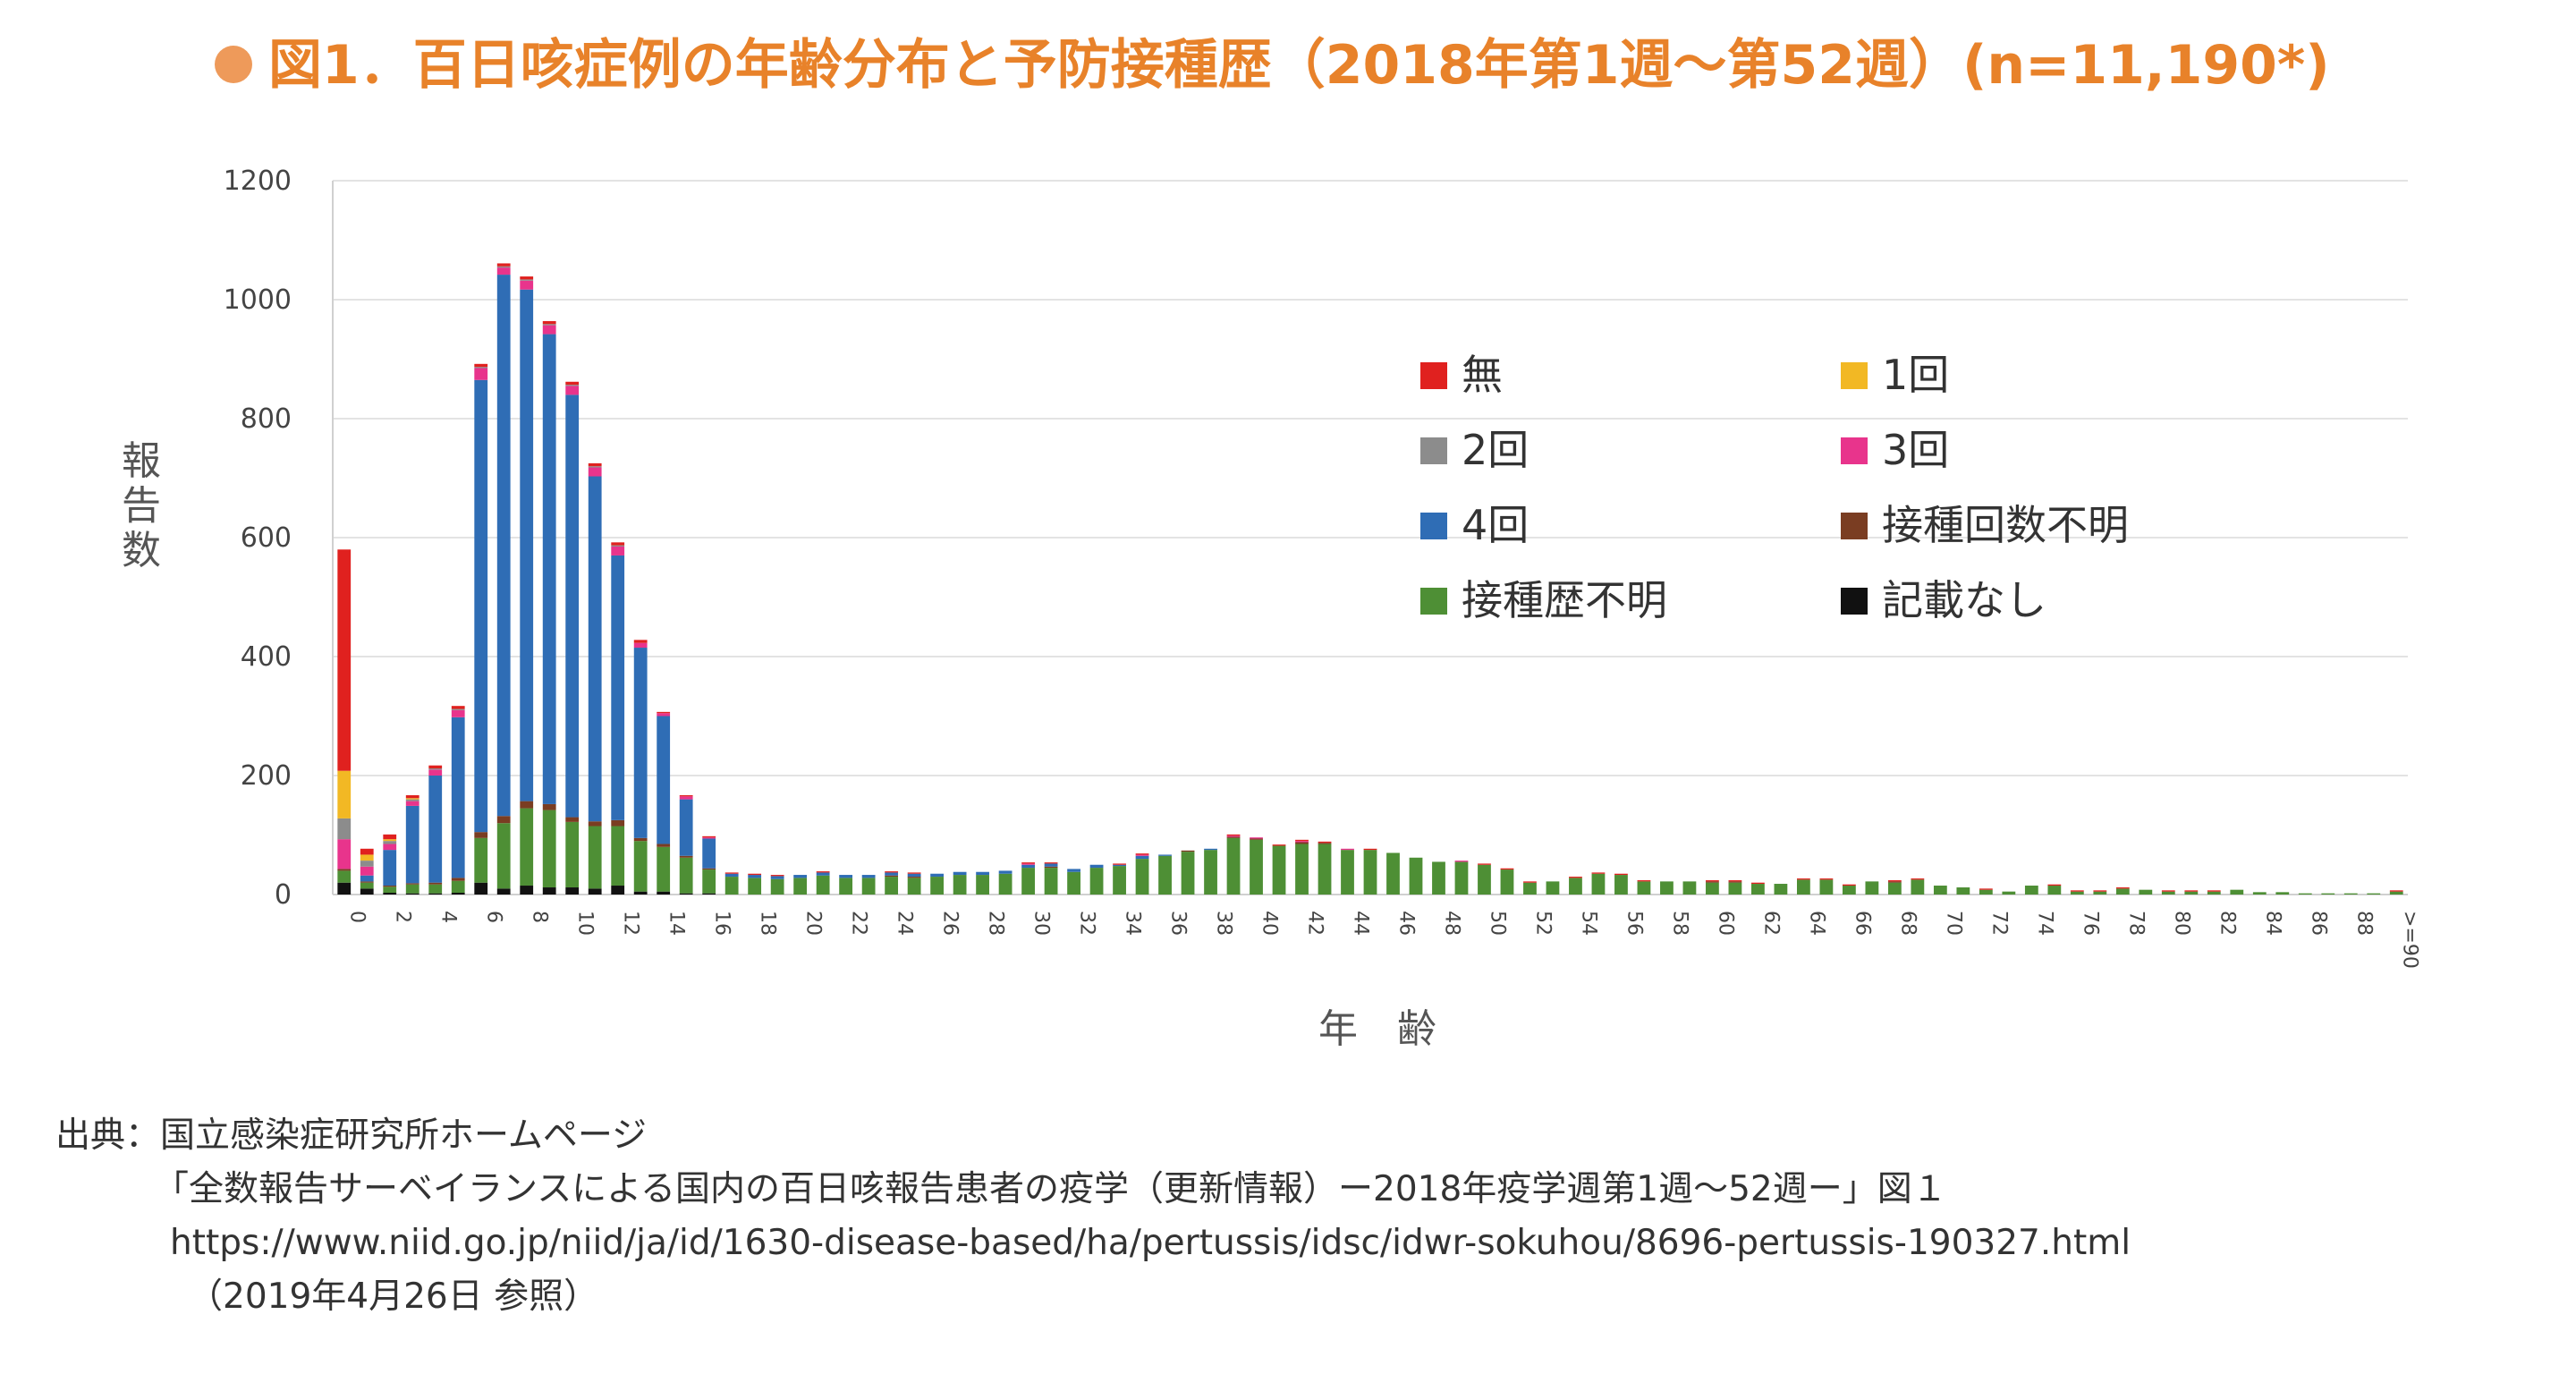 The height and width of the screenshot is (1374, 2576). I want to click on x-tick-label: 82, so click(2227, 923).